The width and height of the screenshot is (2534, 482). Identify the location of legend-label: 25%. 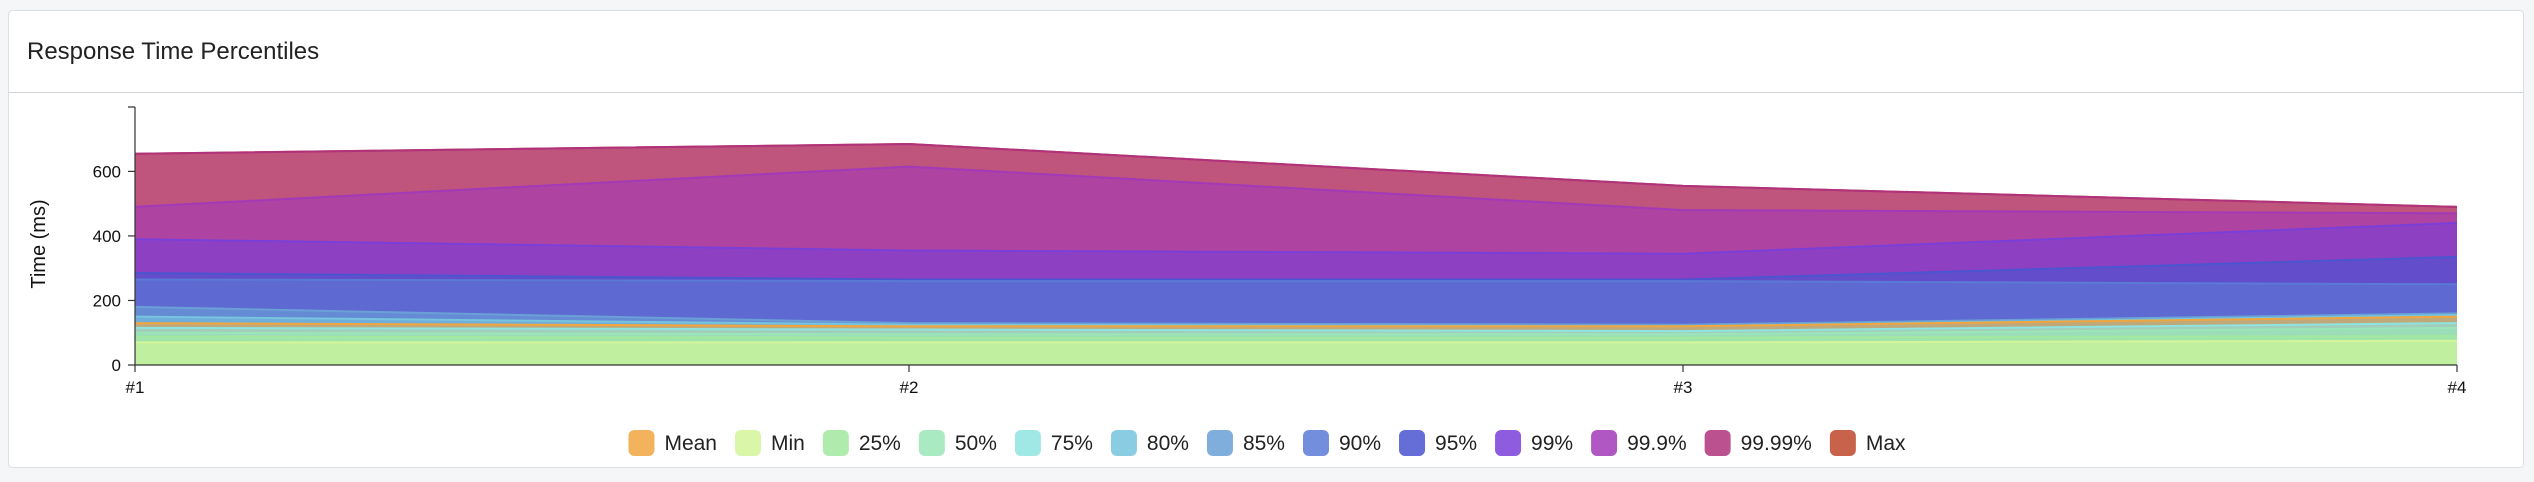
(880, 443).